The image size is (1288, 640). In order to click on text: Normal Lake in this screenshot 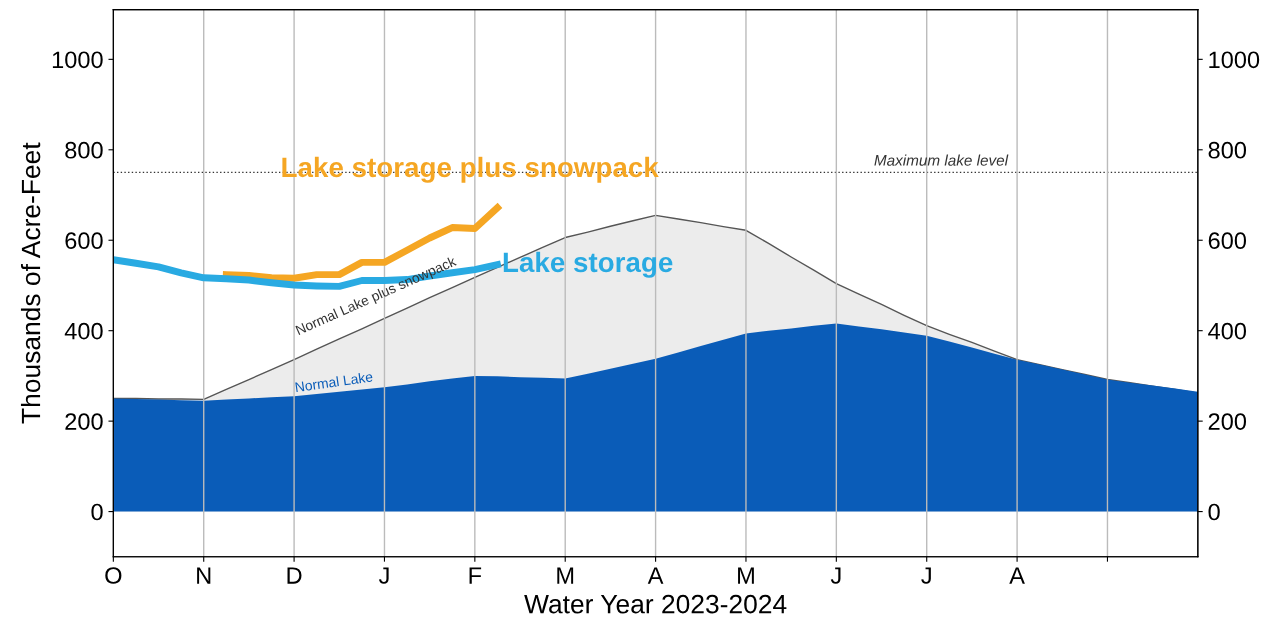, I will do `click(334, 382)`.